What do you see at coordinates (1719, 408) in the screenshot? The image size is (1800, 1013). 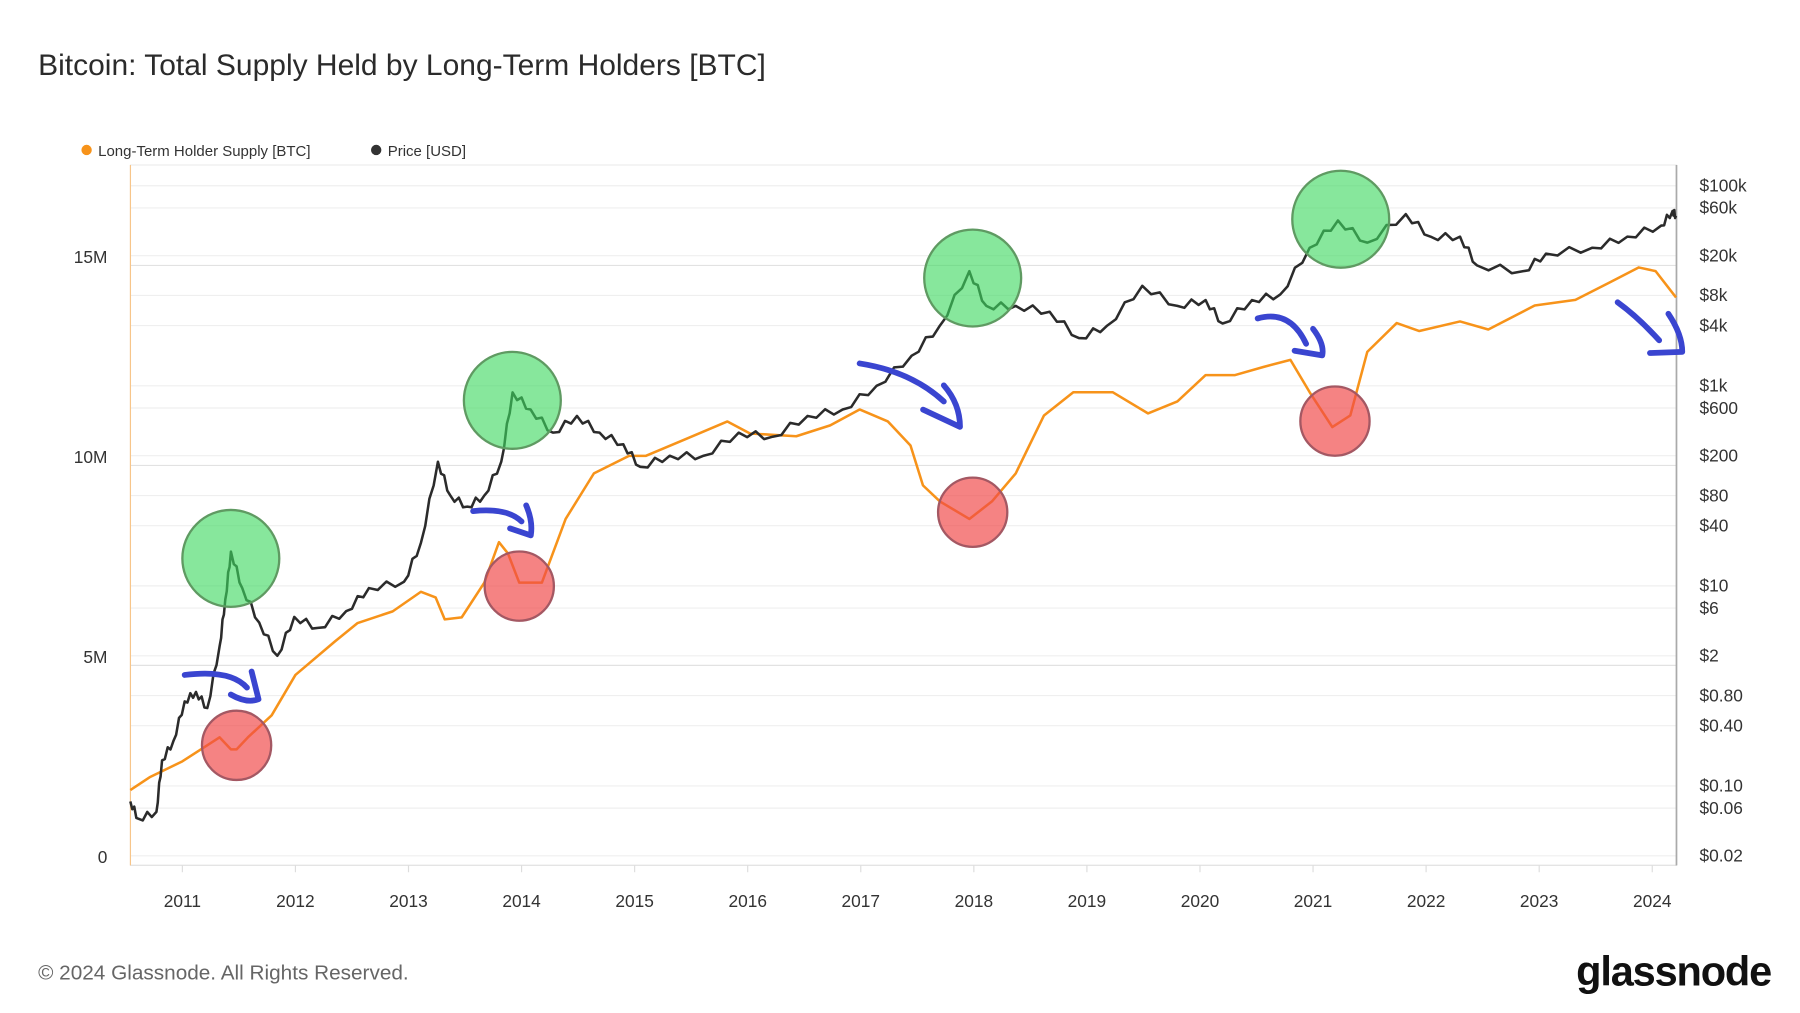 I see `price-tick-label: $600` at bounding box center [1719, 408].